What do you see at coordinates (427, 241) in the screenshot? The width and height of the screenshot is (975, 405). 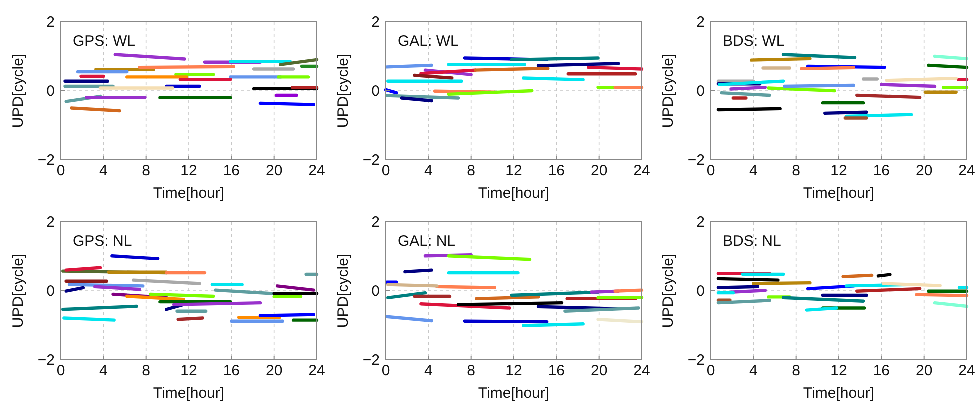 I see `text: GAL: NL` at bounding box center [427, 241].